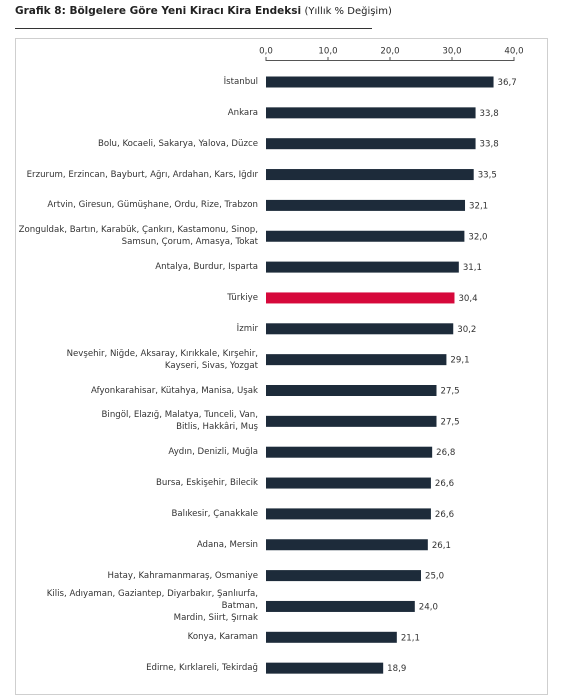  Describe the element at coordinates (477, 237) in the screenshot. I see `value-label: 32,0` at that location.